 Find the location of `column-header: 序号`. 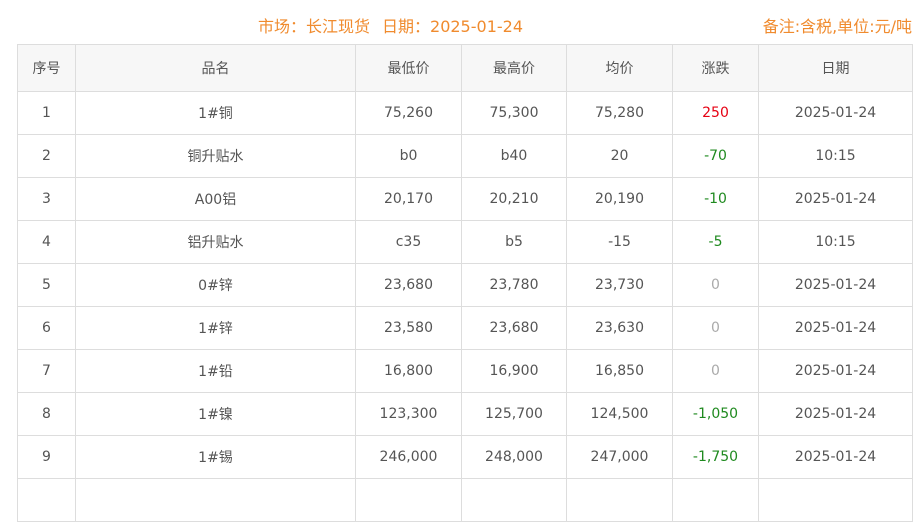

column-header: 序号 is located at coordinates (46, 68).